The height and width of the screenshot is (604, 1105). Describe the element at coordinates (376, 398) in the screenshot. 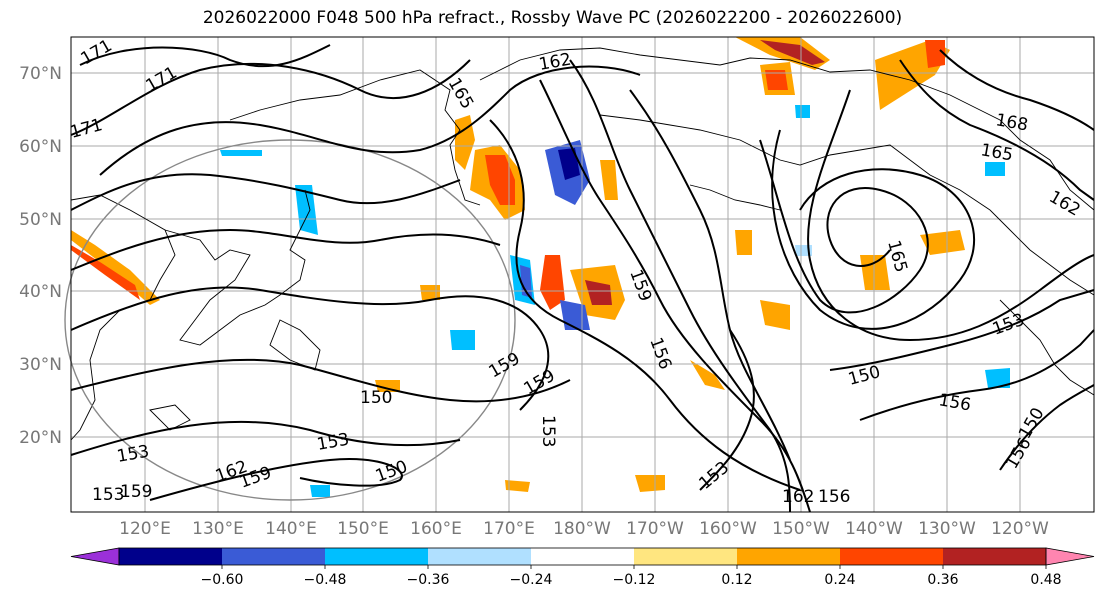

I see `contour-label: 150` at that location.